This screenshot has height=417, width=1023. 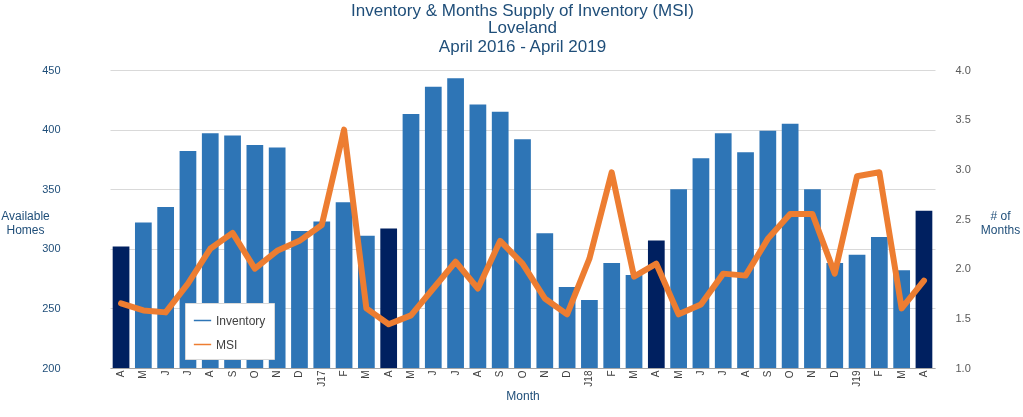 I want to click on y-axis-title: Available Homes, so click(x=26, y=222).